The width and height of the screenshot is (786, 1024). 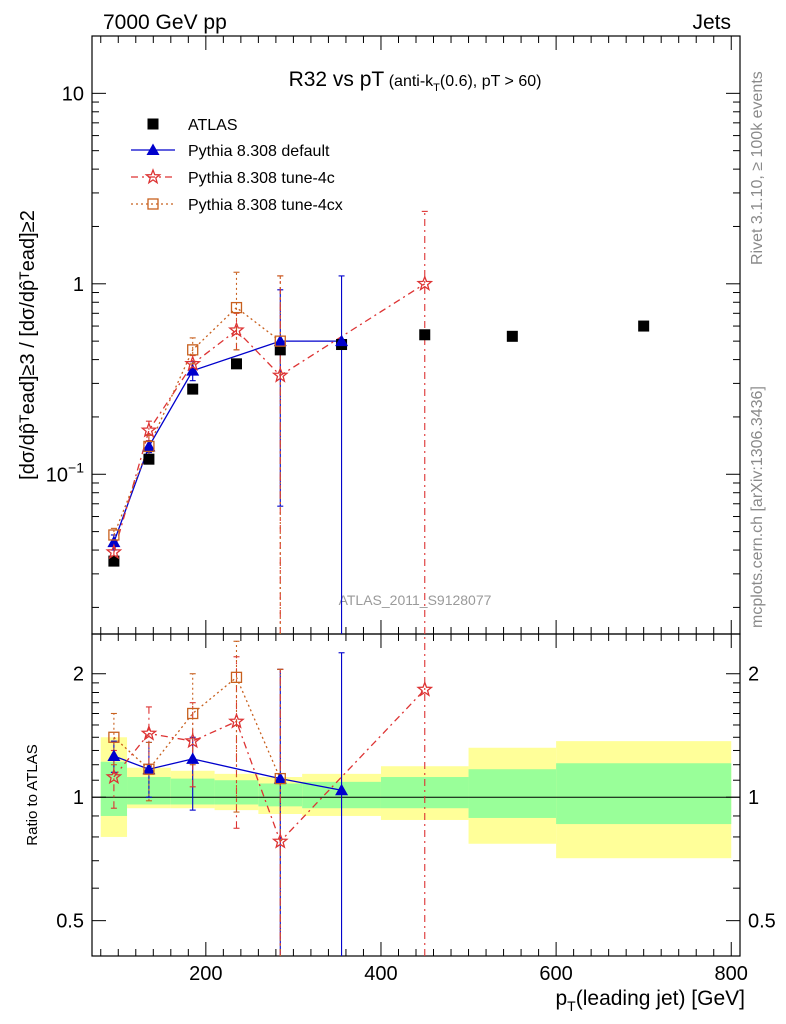 I want to click on y-tick-label-ratio-right: 1, so click(x=753, y=798).